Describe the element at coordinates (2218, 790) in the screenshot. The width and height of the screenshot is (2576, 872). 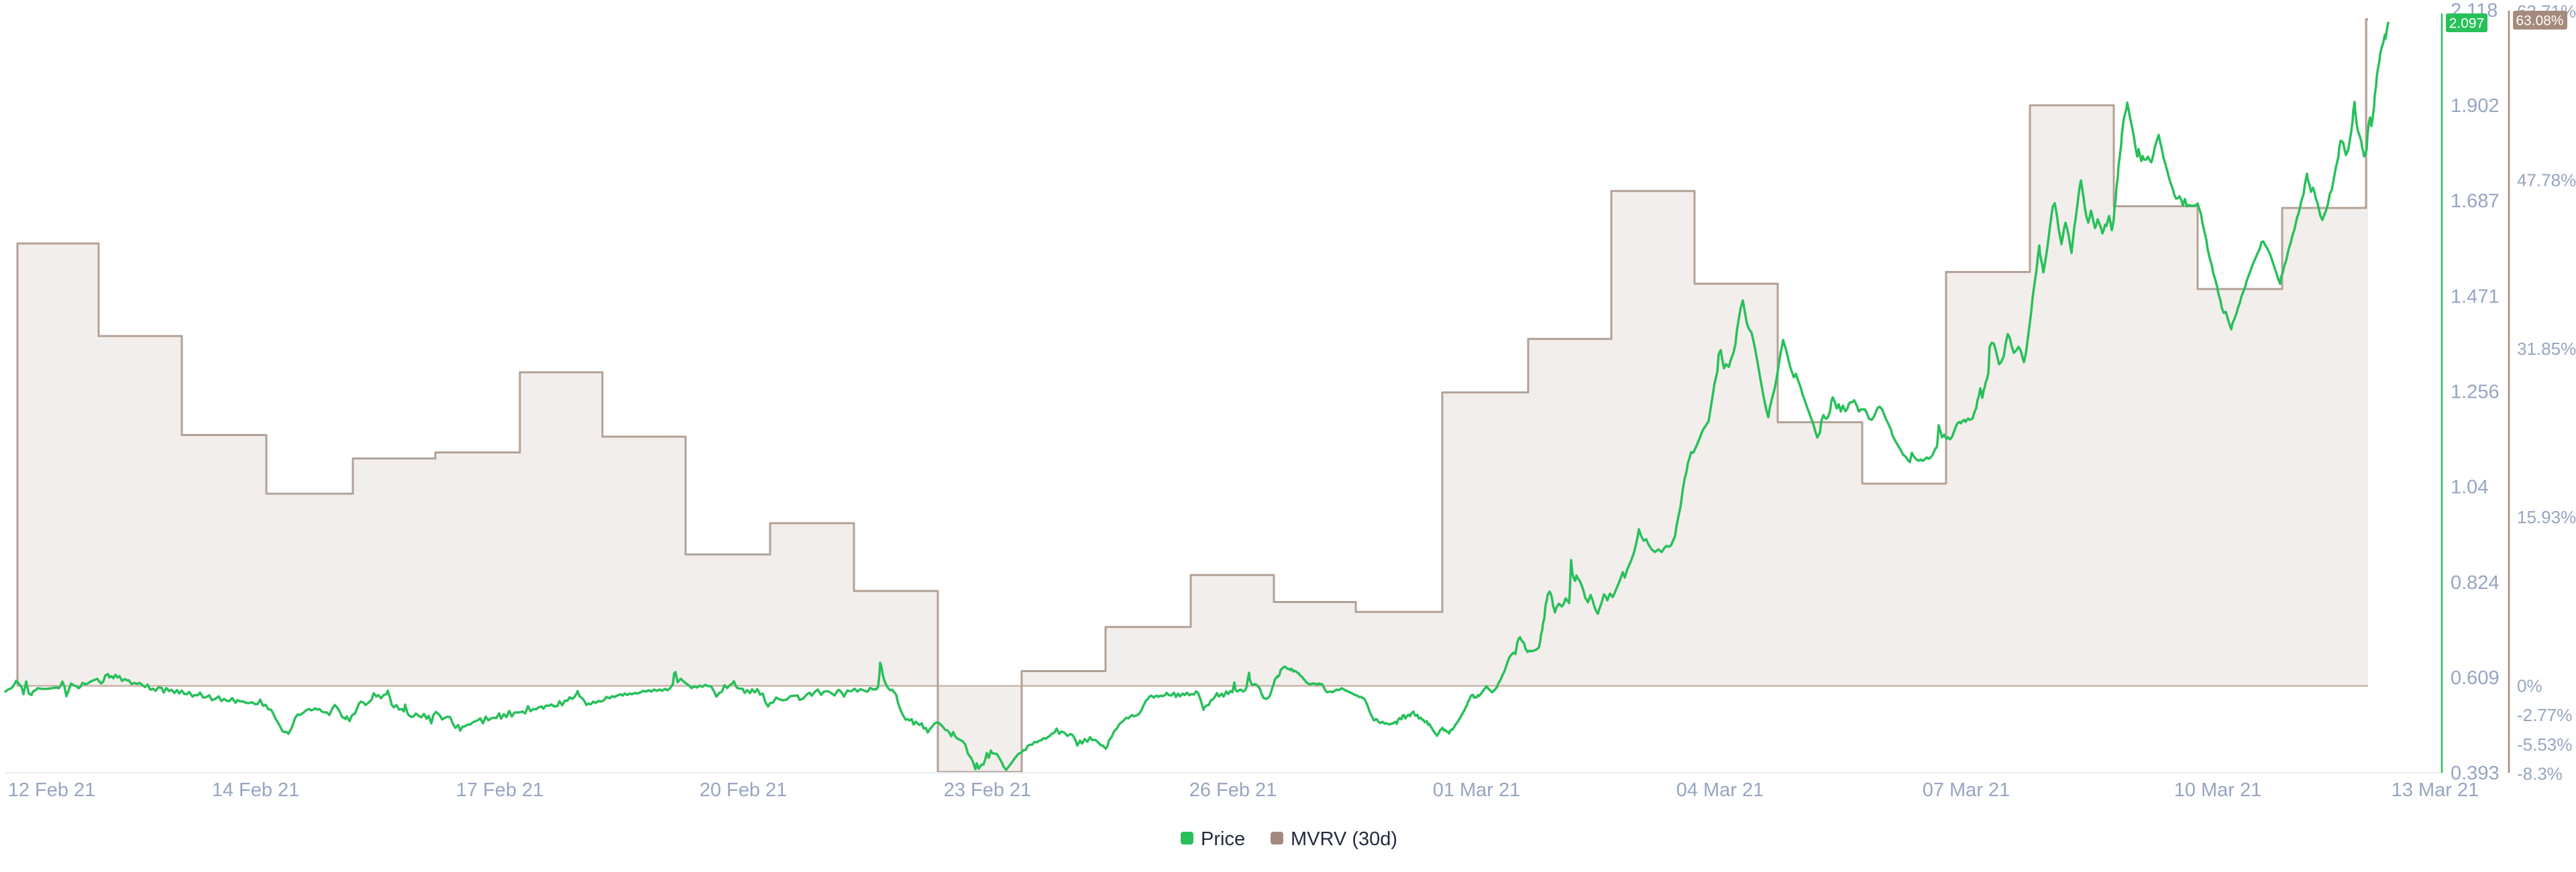
I see `svg-text: 10 Mar 21` at that location.